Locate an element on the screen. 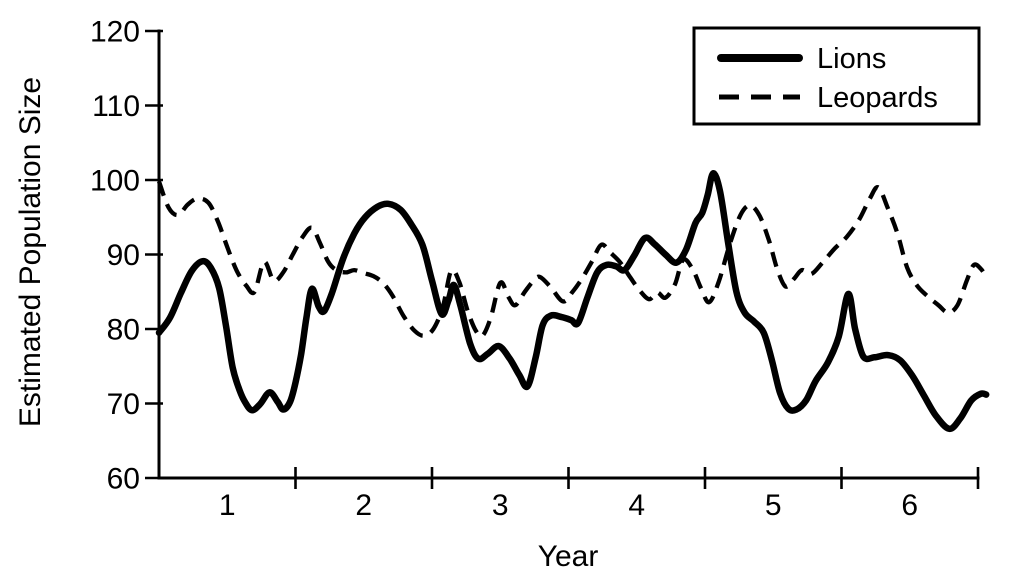 This screenshot has height=588, width=1024. y-tick-label: 120 is located at coordinates (115, 32).